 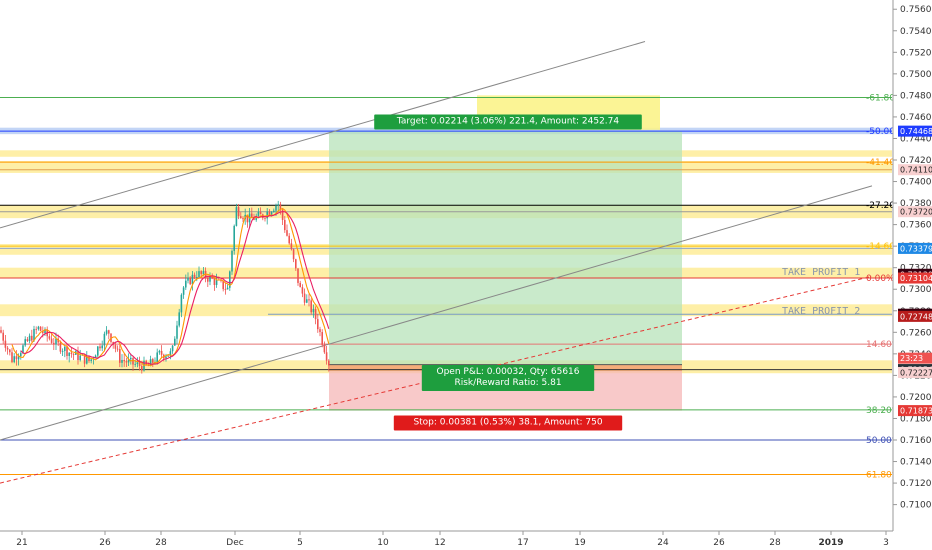 I want to click on fib-label-8: 50.00%, so click(x=883, y=441).